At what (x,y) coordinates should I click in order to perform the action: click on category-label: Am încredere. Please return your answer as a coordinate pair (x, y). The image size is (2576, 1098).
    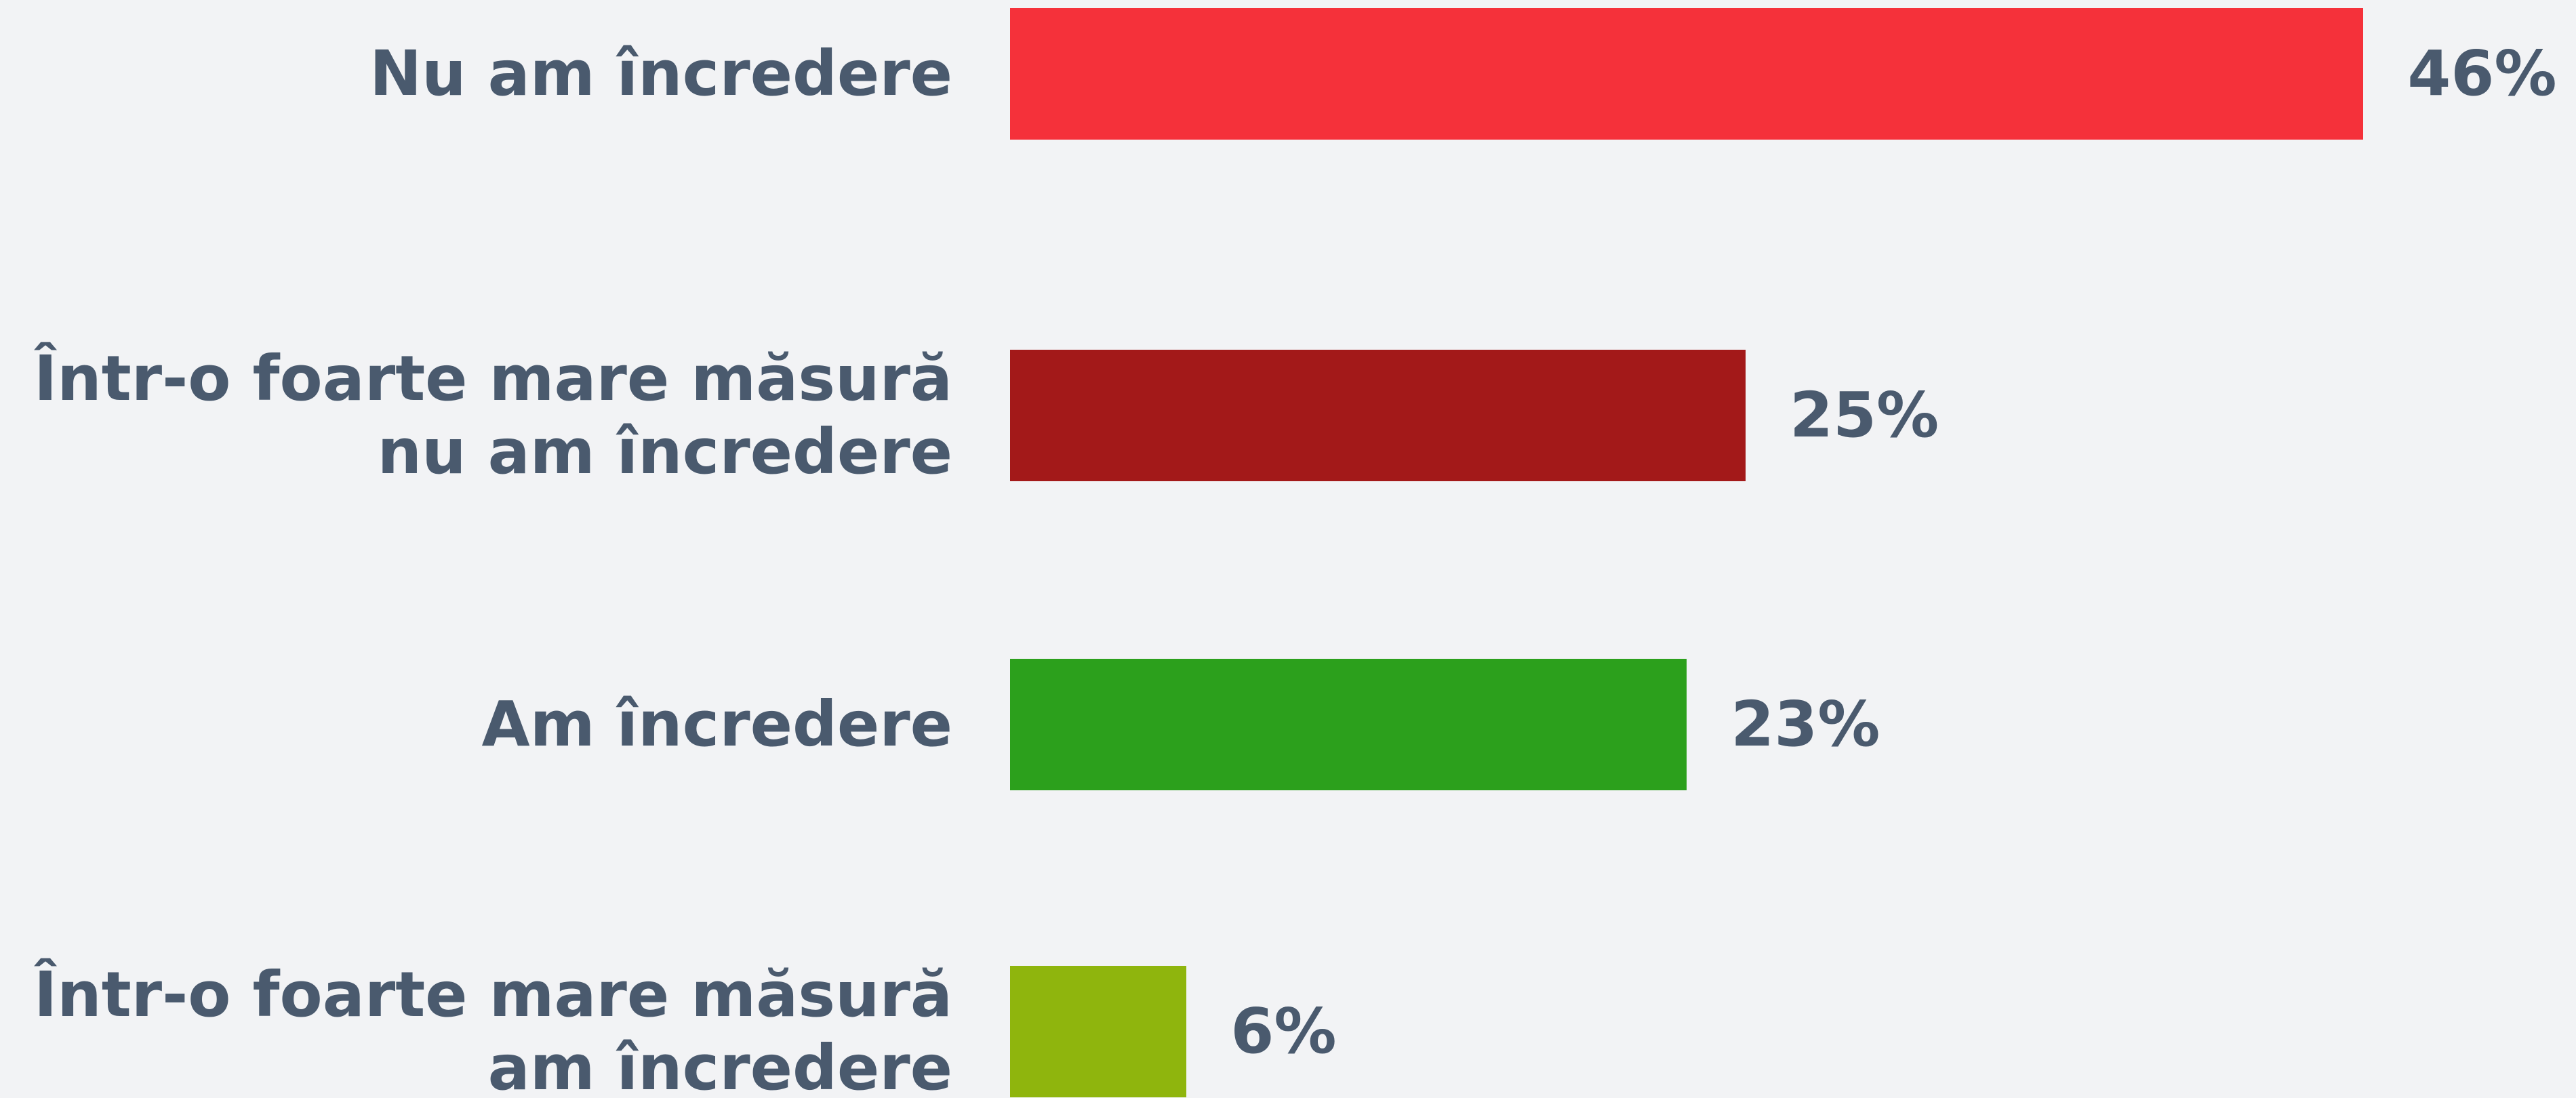
    Looking at the image, I should click on (716, 724).